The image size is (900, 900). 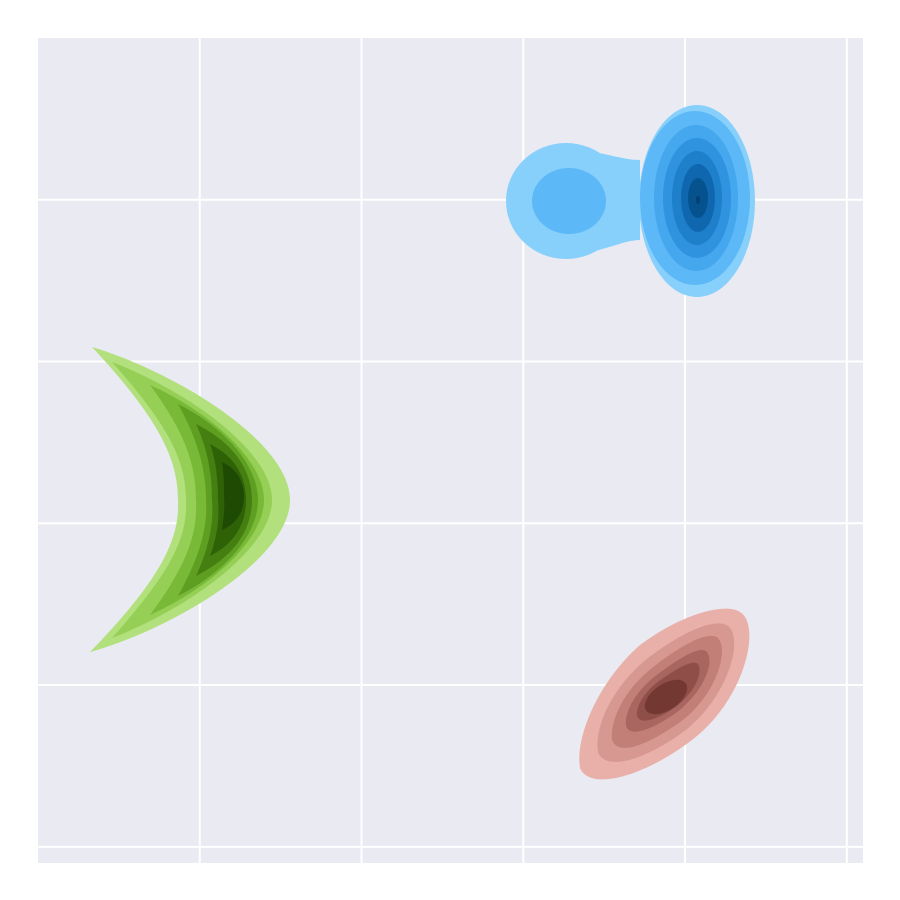 I want to click on density-blue, so click(x=630, y=201).